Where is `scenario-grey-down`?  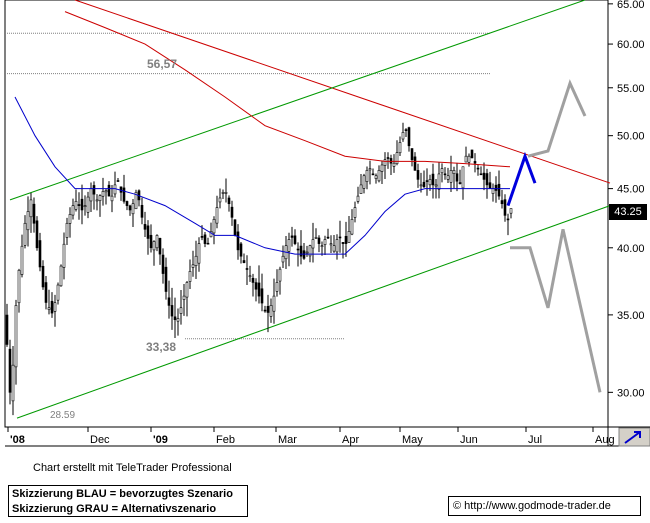
scenario-grey-down is located at coordinates (556, 310).